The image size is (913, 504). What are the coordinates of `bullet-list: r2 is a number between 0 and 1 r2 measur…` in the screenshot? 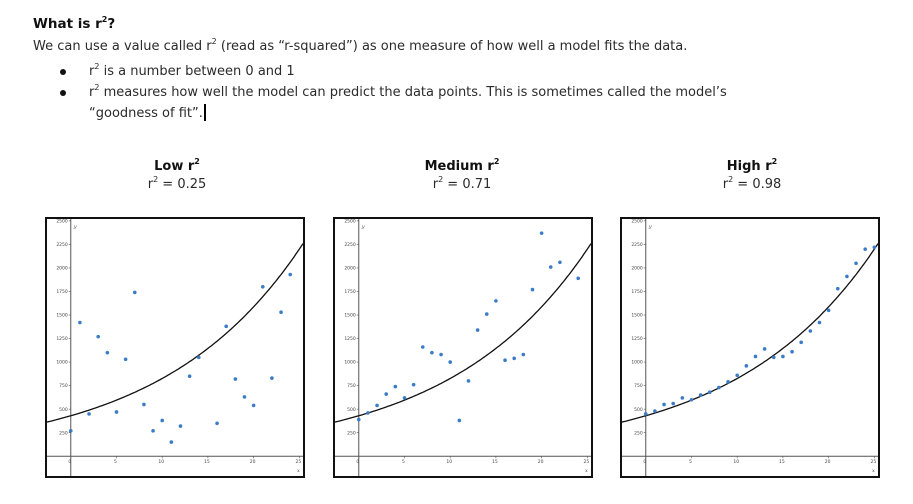 It's located at (393, 92).